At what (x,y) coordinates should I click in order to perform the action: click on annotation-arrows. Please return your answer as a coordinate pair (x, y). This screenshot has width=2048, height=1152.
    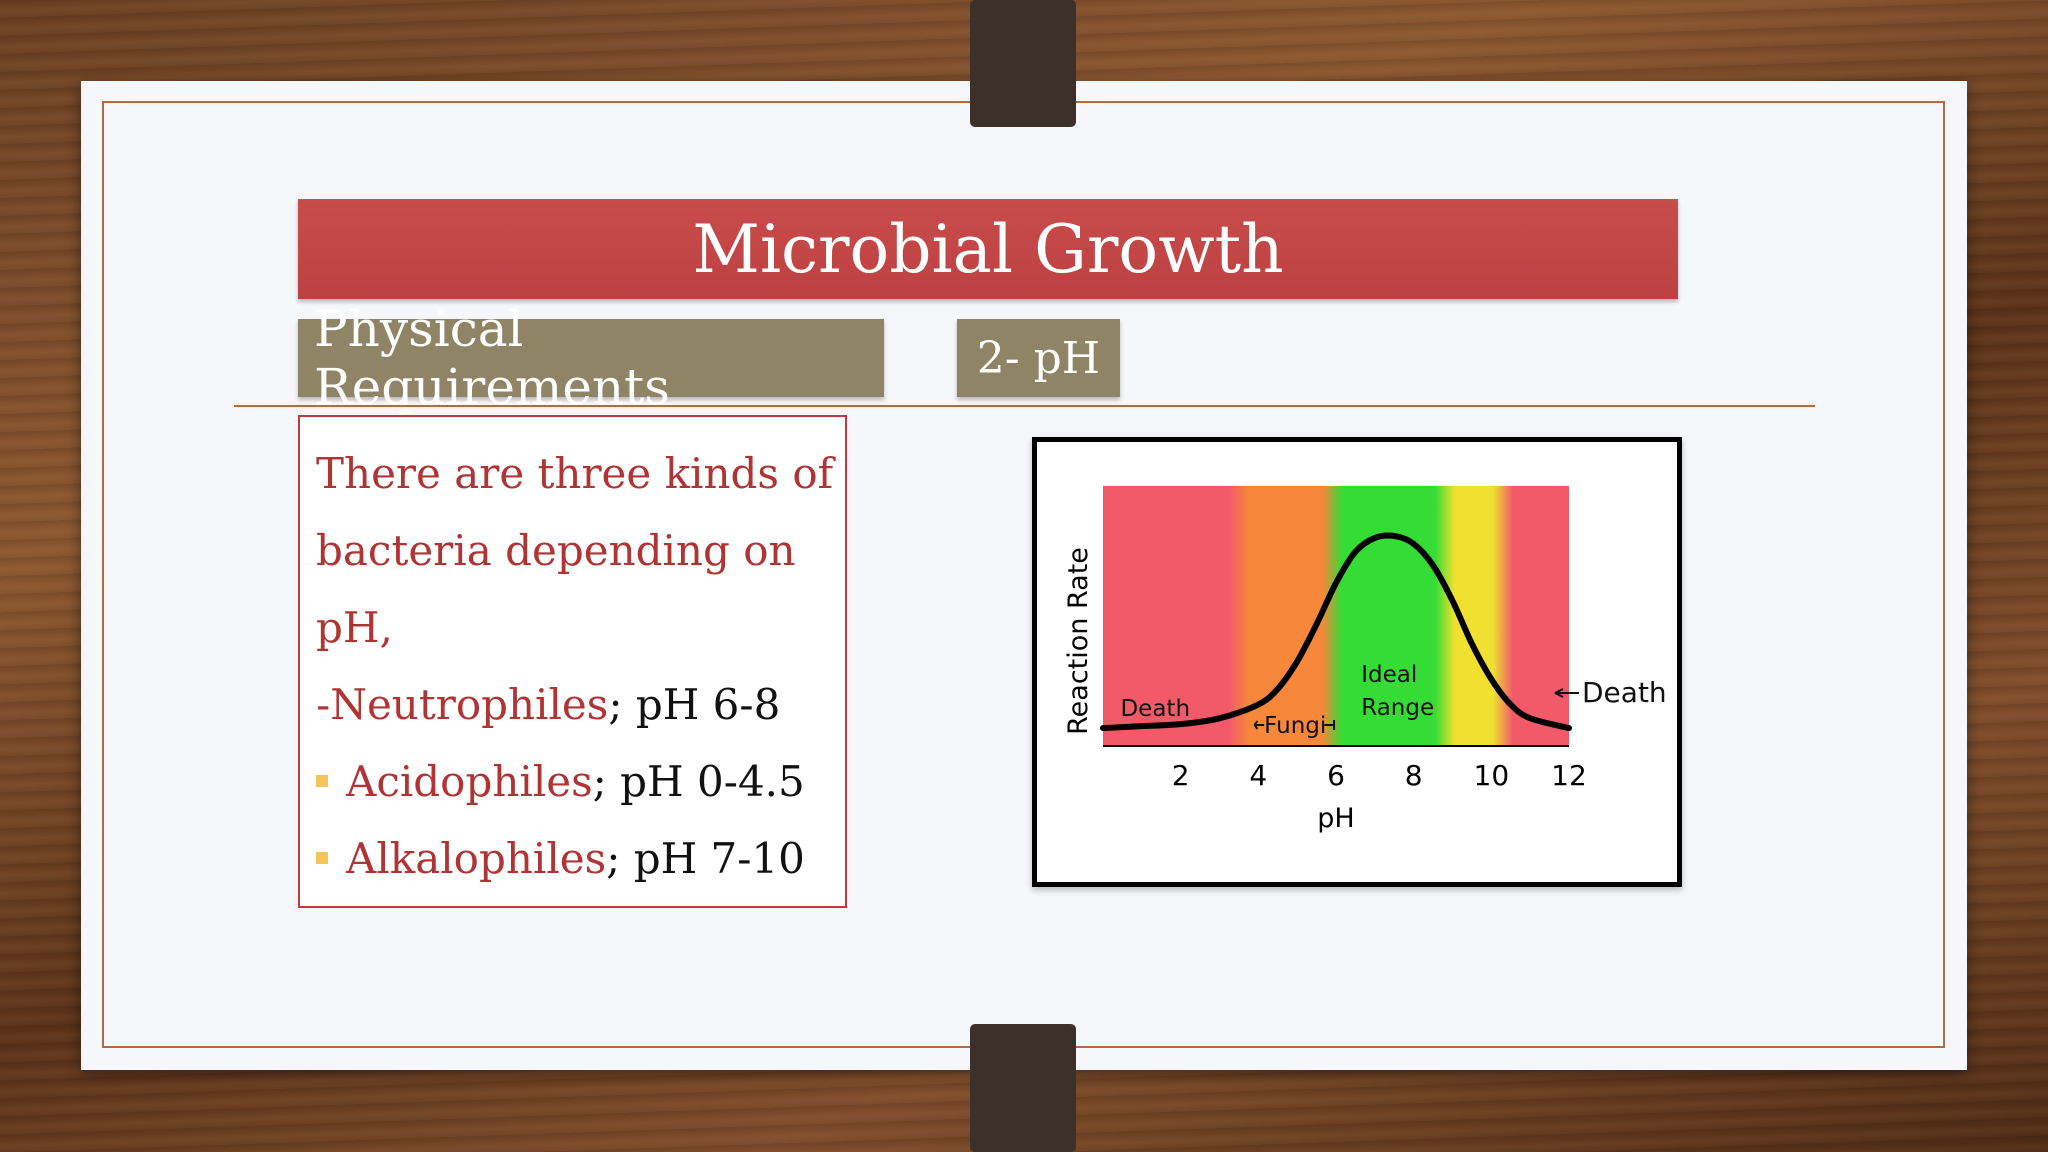
    Looking at the image, I should click on (1416, 709).